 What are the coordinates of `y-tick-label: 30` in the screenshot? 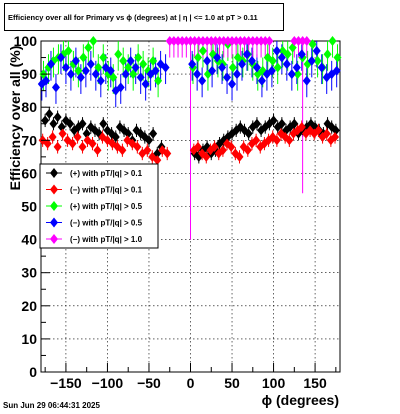 It's located at (29, 273).